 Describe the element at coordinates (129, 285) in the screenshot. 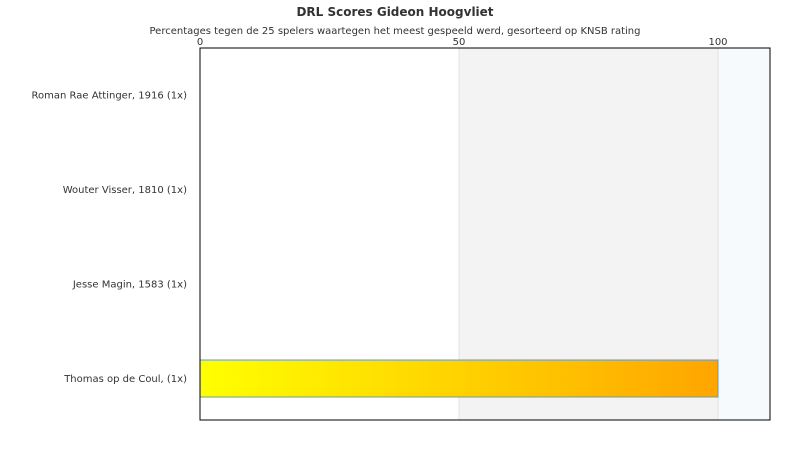

I see `category-label: Jesse Magin, 1583 (1x)` at that location.